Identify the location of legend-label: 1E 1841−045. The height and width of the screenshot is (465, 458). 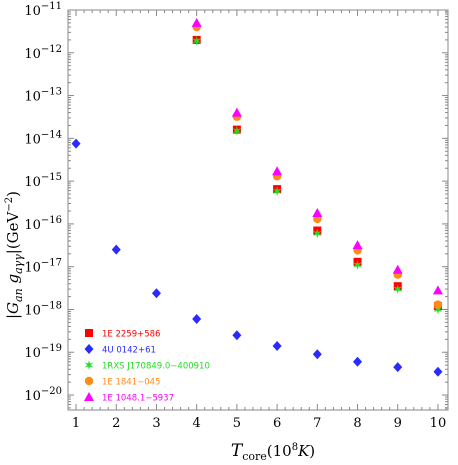
(131, 383).